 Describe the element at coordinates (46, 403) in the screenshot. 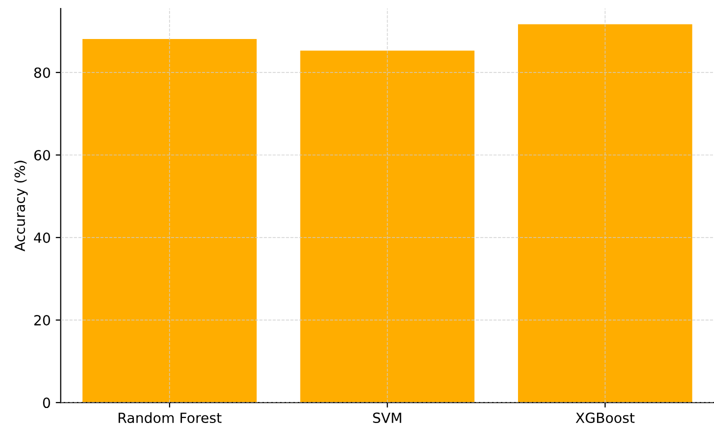

I see `y-tick-label: 0` at that location.